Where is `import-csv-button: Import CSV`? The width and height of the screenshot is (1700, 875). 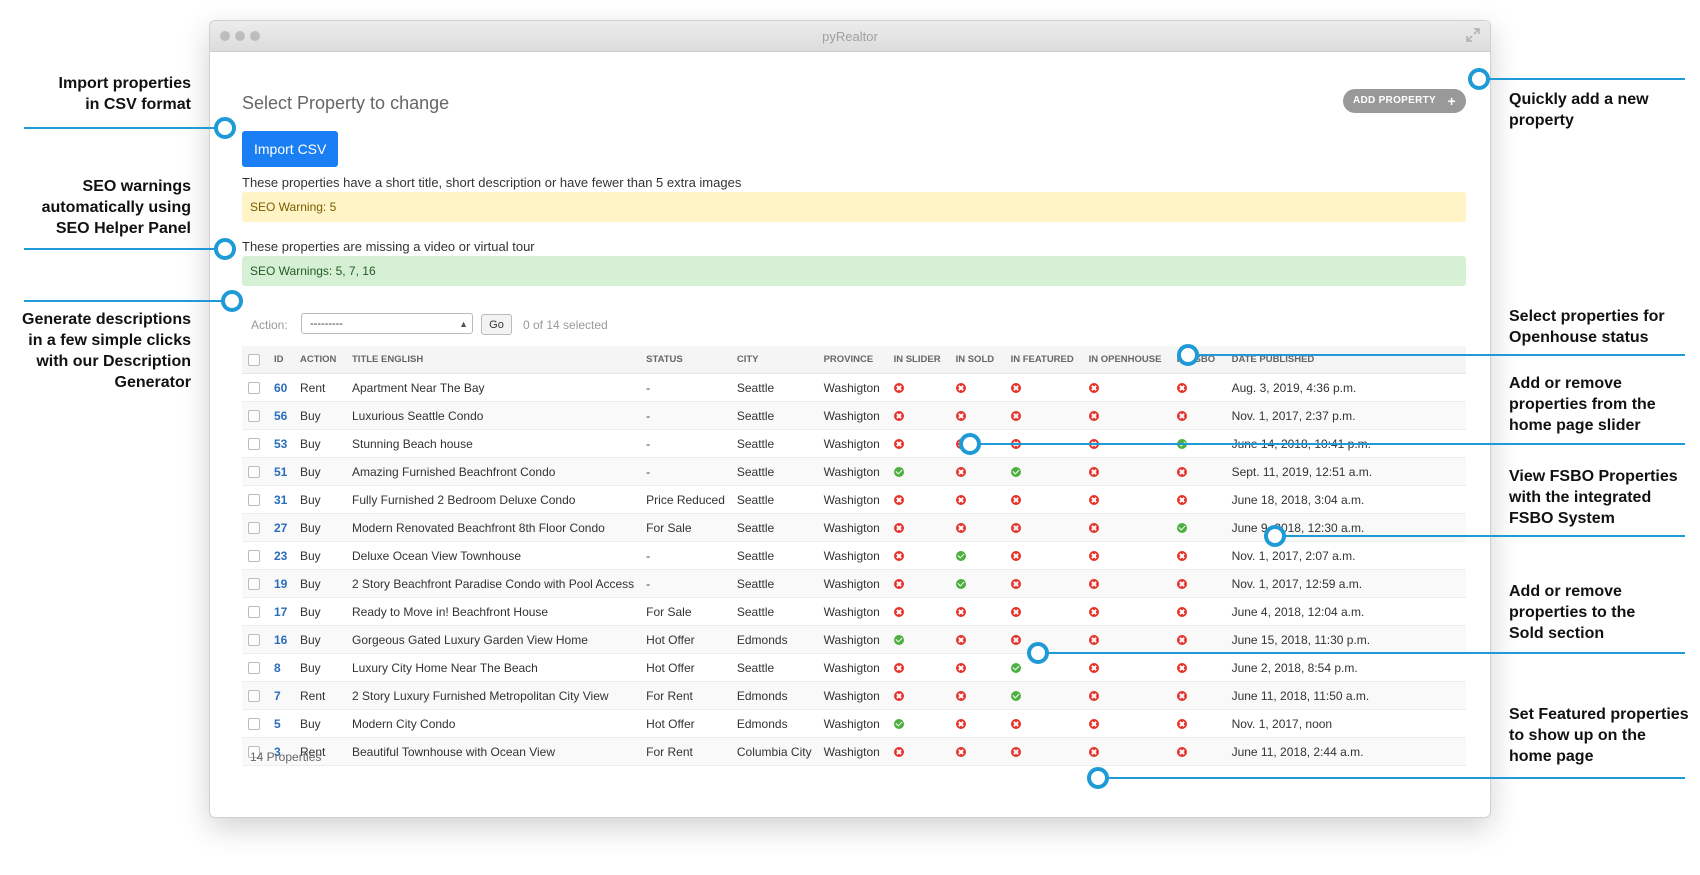
import-csv-button: Import CSV is located at coordinates (290, 149).